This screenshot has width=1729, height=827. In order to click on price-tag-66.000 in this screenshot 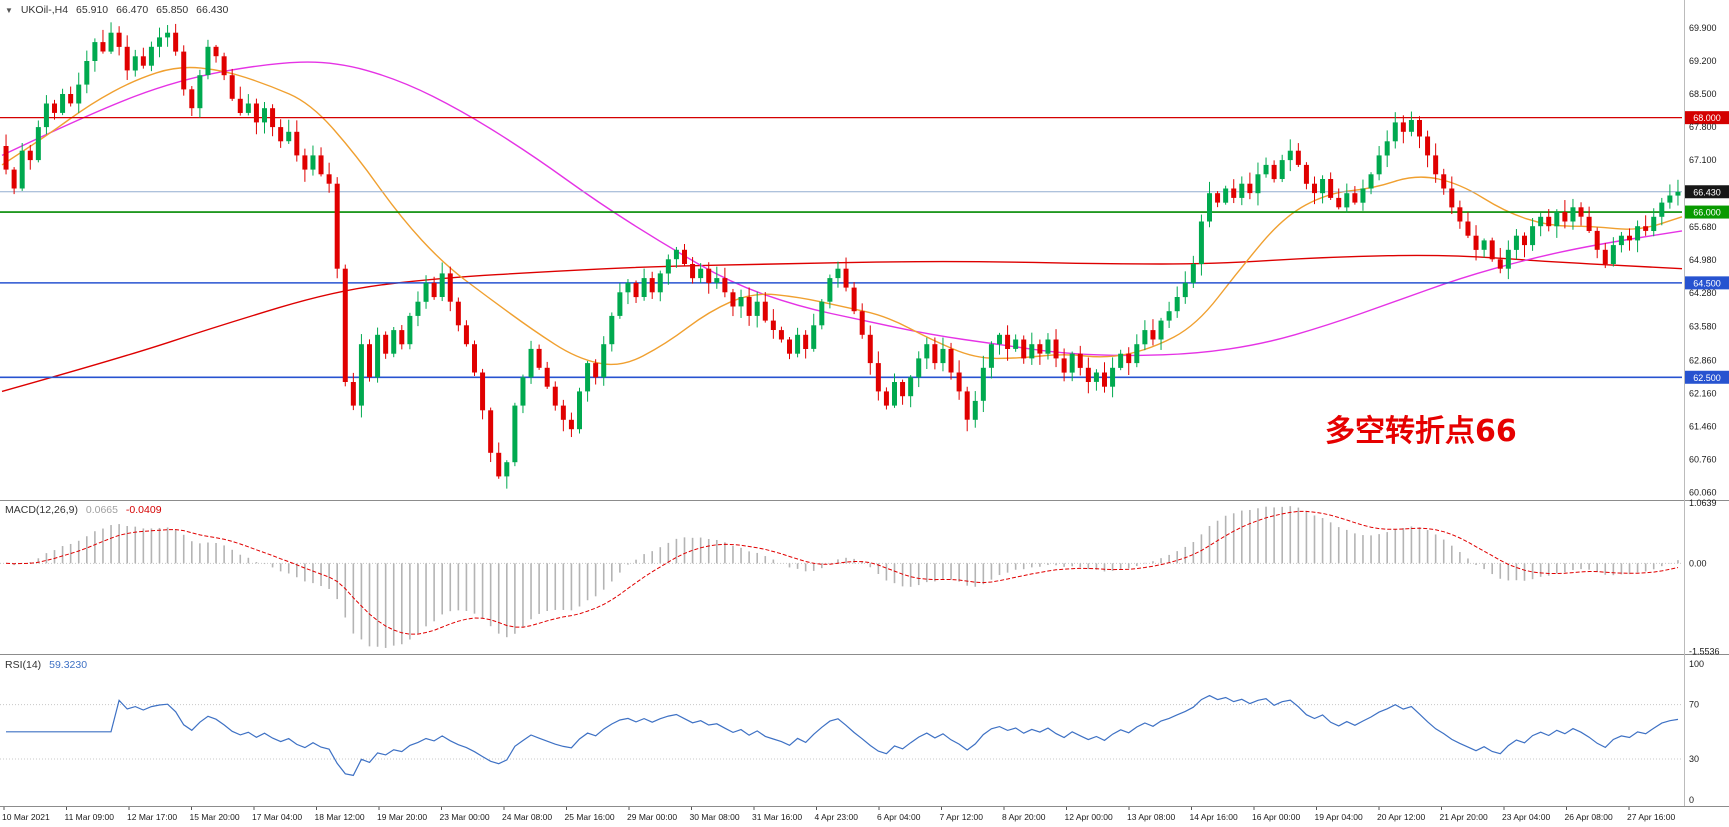, I will do `click(1707, 212)`.